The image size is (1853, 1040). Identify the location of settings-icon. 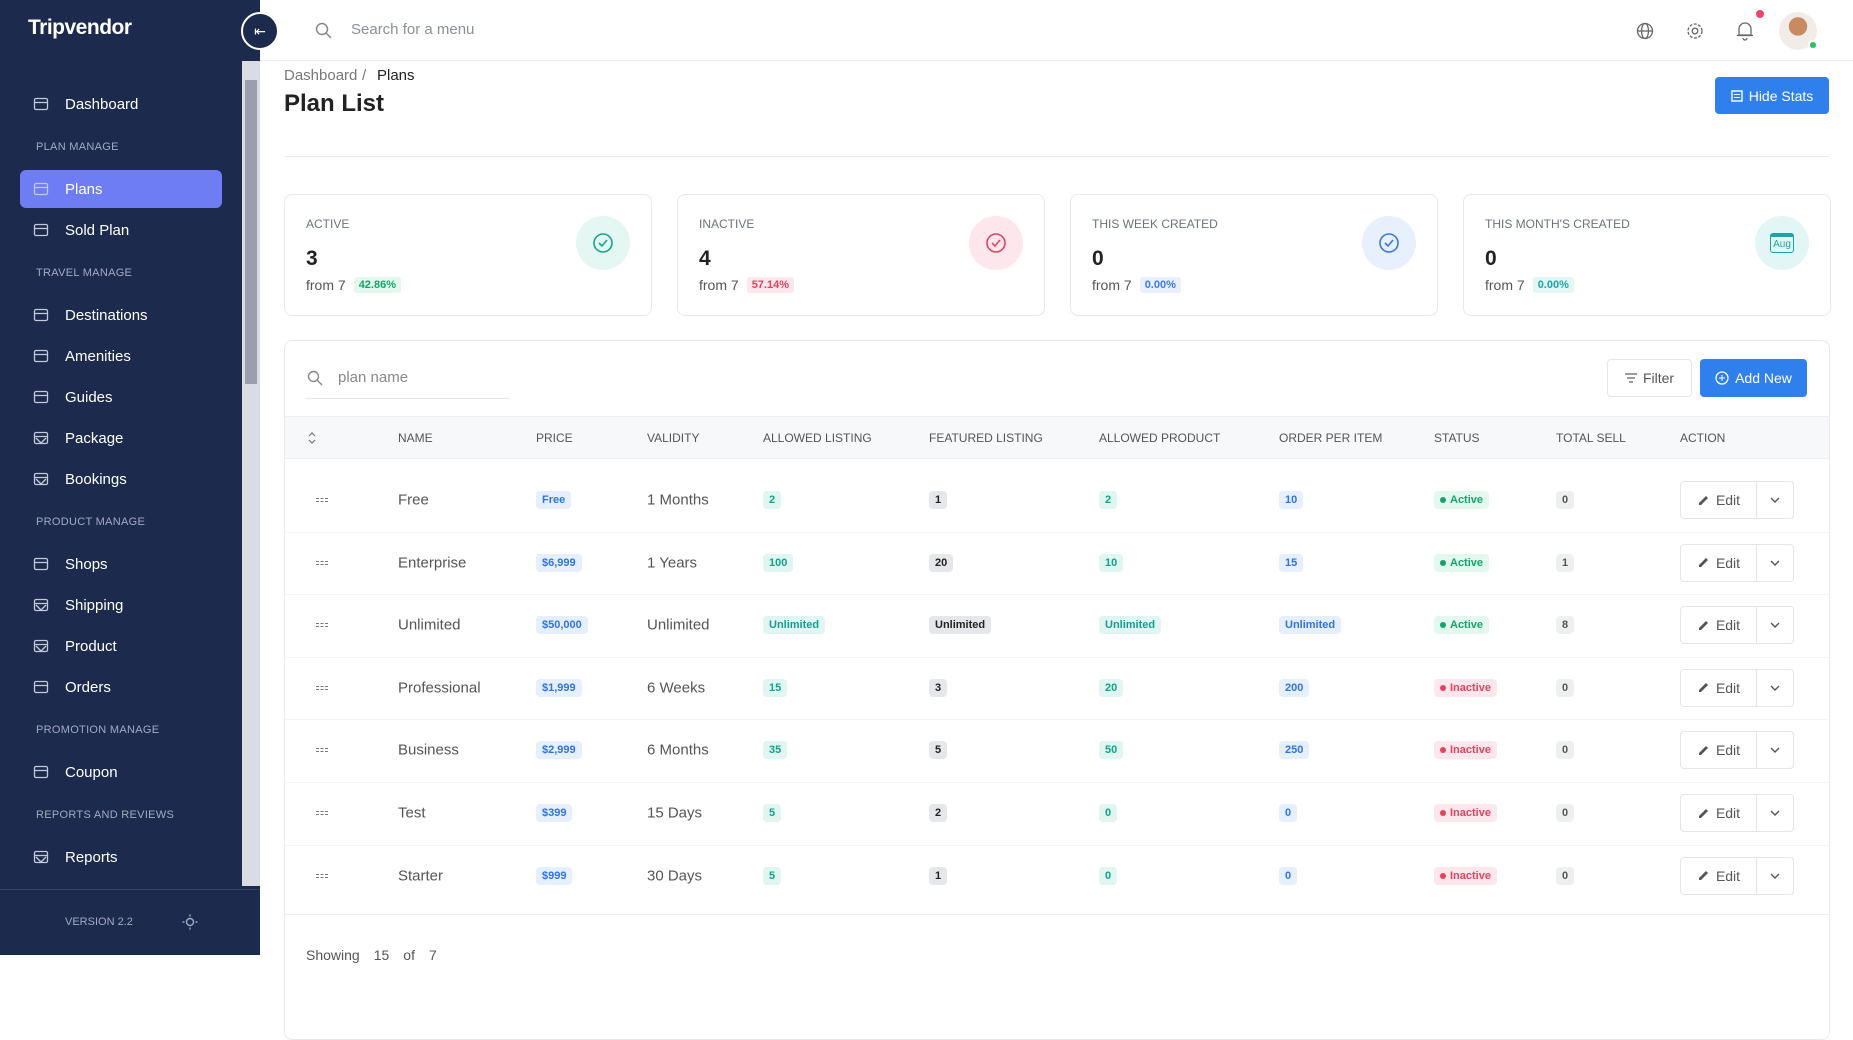
(1695, 31).